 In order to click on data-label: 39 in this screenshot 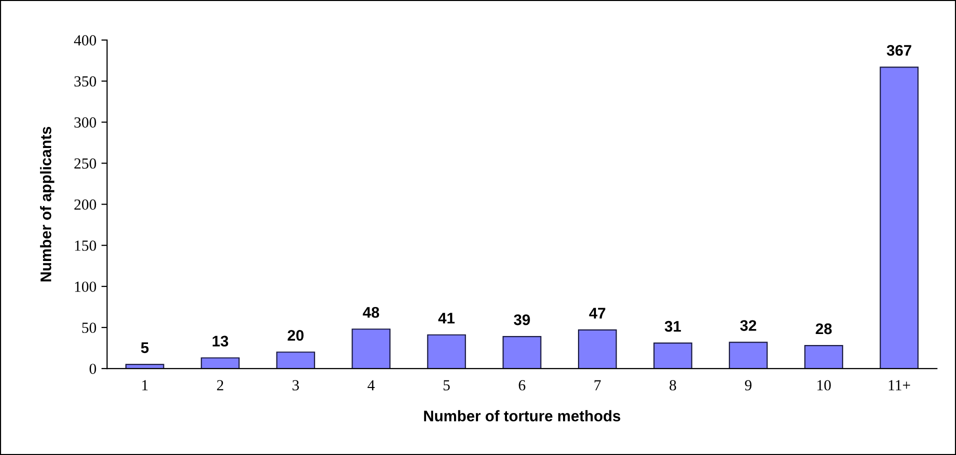, I will do `click(522, 320)`.